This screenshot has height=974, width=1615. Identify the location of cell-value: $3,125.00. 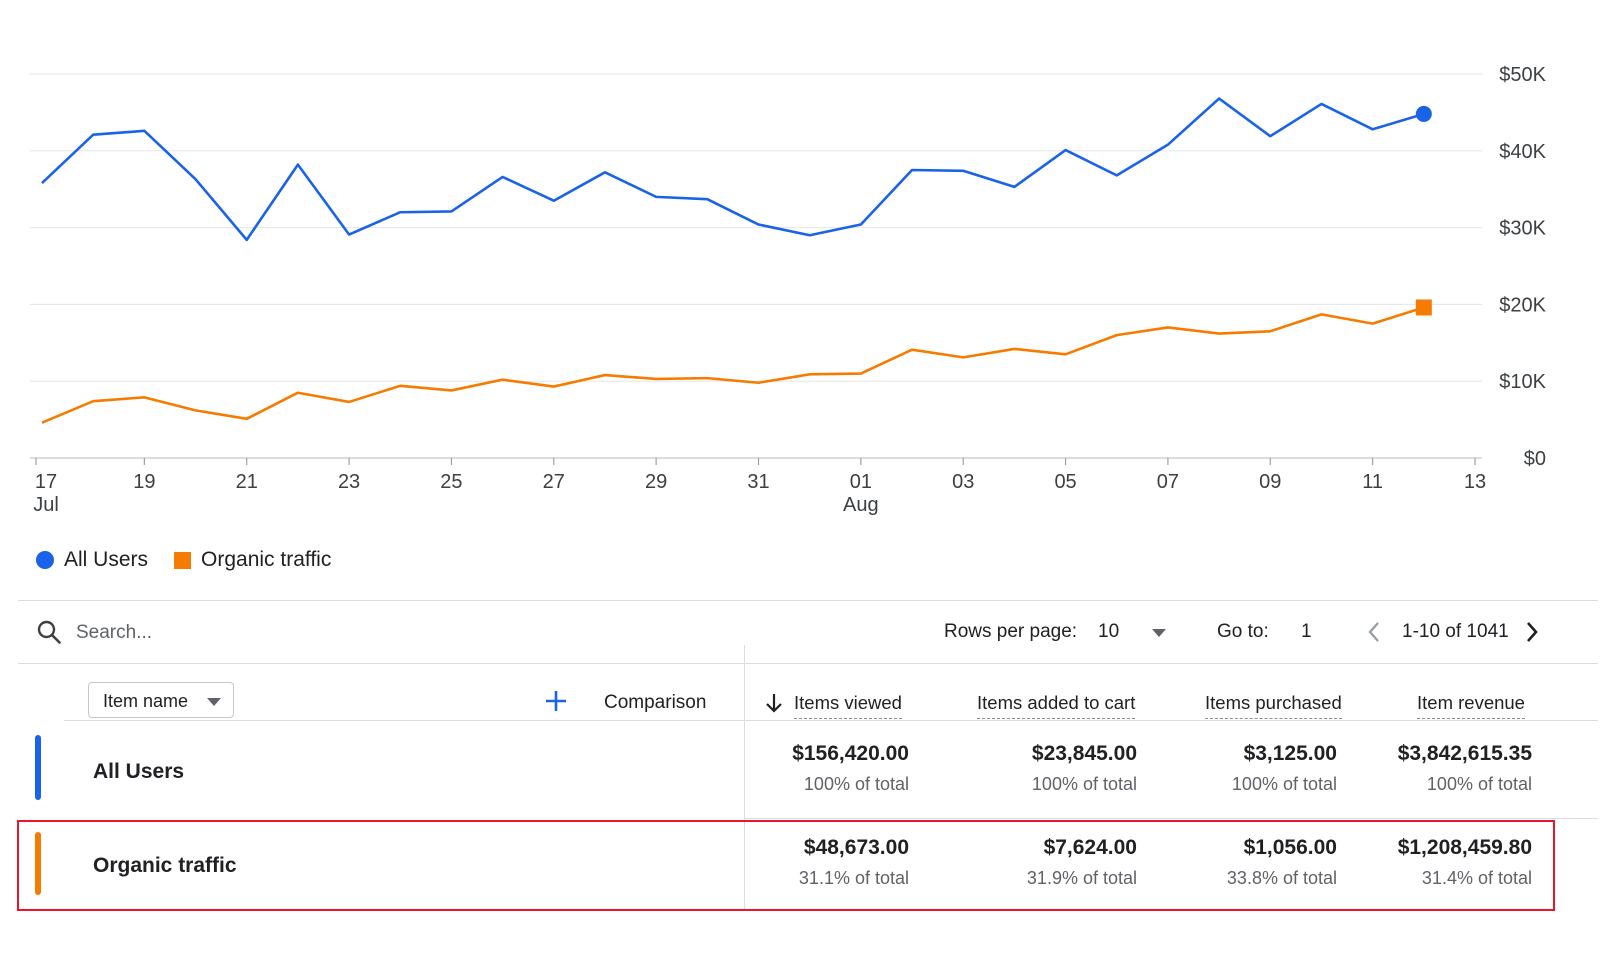
(1290, 753).